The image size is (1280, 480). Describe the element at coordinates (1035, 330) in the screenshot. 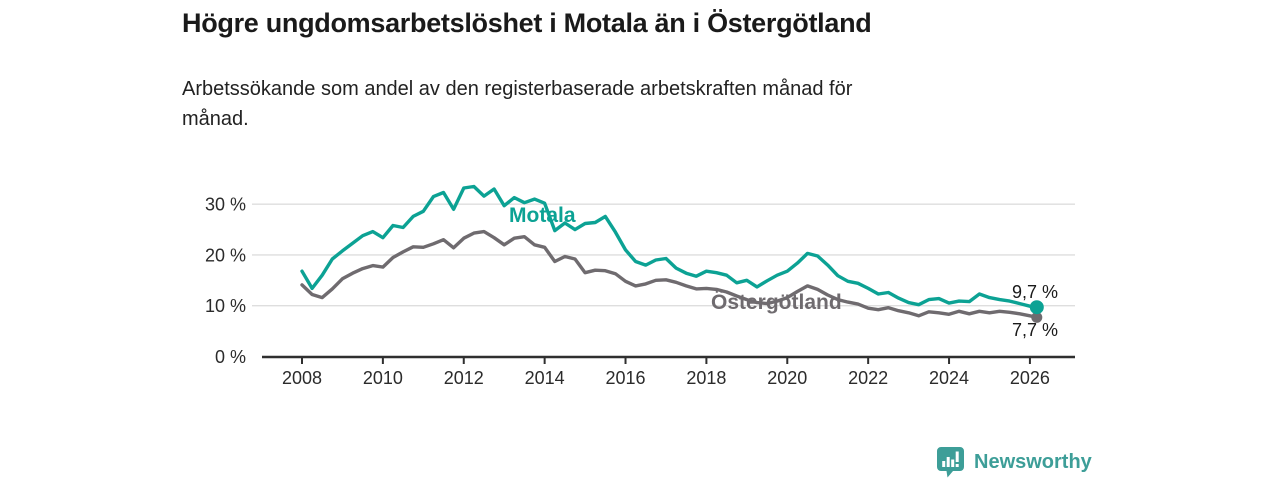

I see `end-value-label-ostergotland: 7,7 %` at that location.